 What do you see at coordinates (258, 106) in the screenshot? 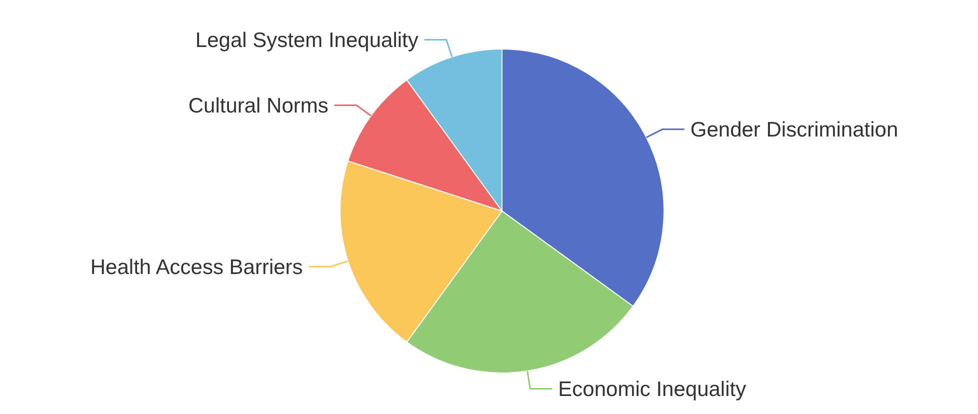
I see `slice-label: Cultural Norms` at bounding box center [258, 106].